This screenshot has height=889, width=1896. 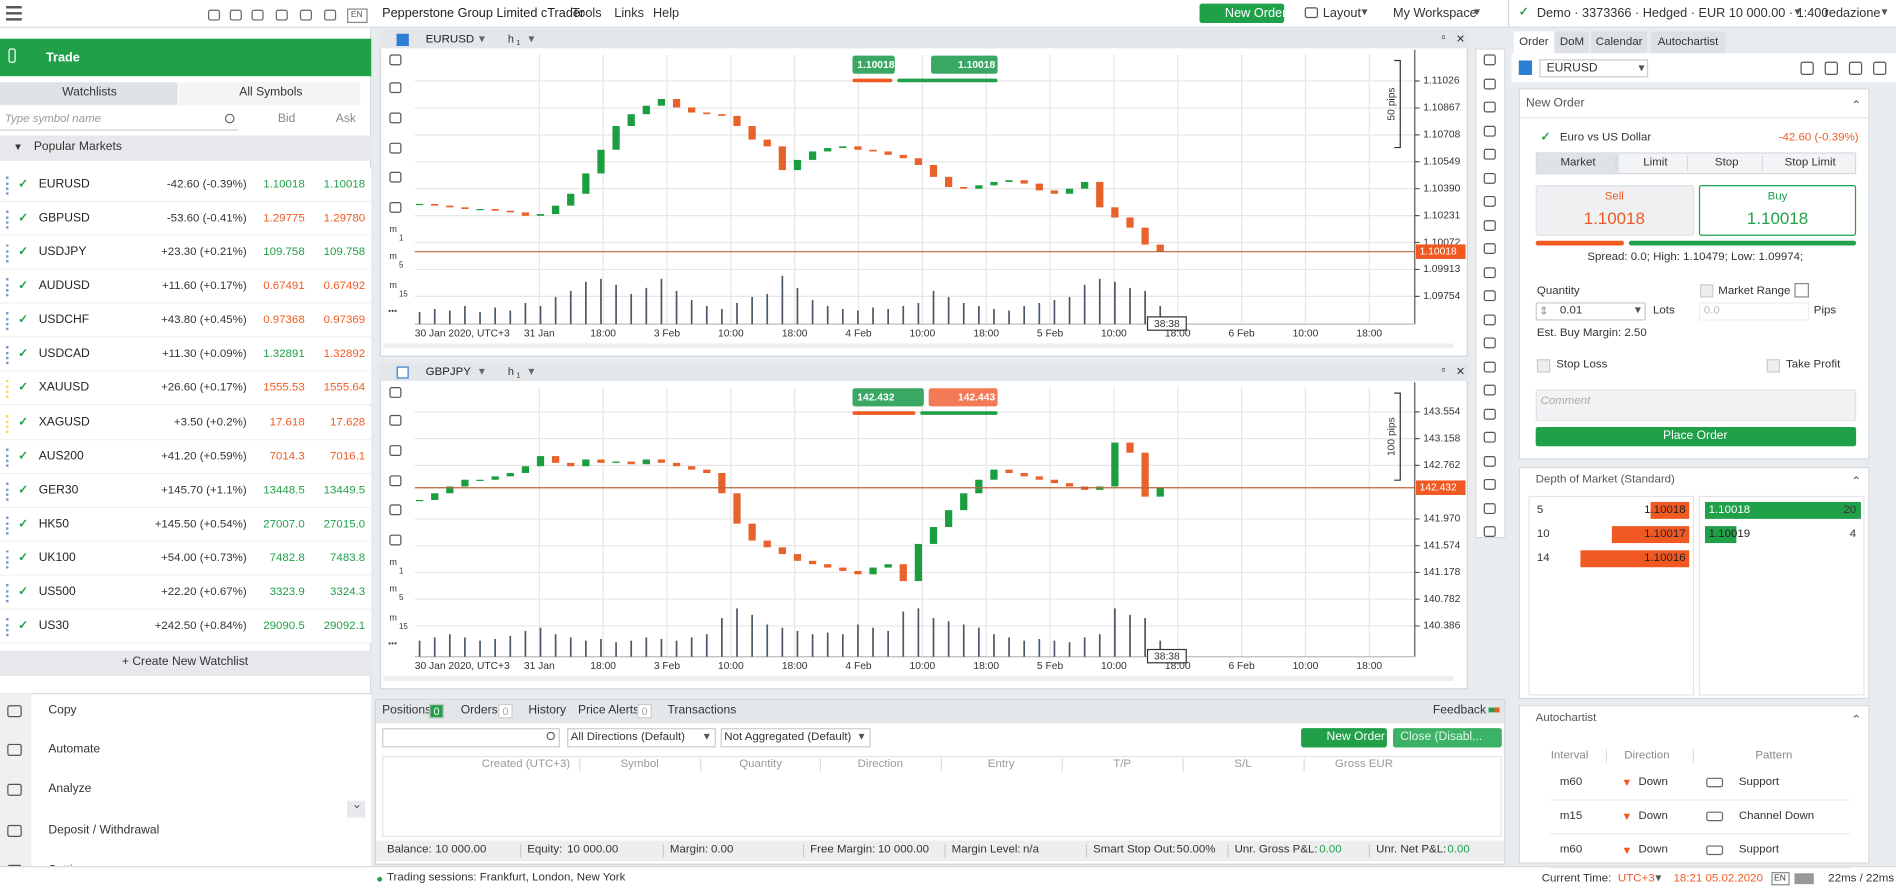 I want to click on comment-input, so click(x=1696, y=405).